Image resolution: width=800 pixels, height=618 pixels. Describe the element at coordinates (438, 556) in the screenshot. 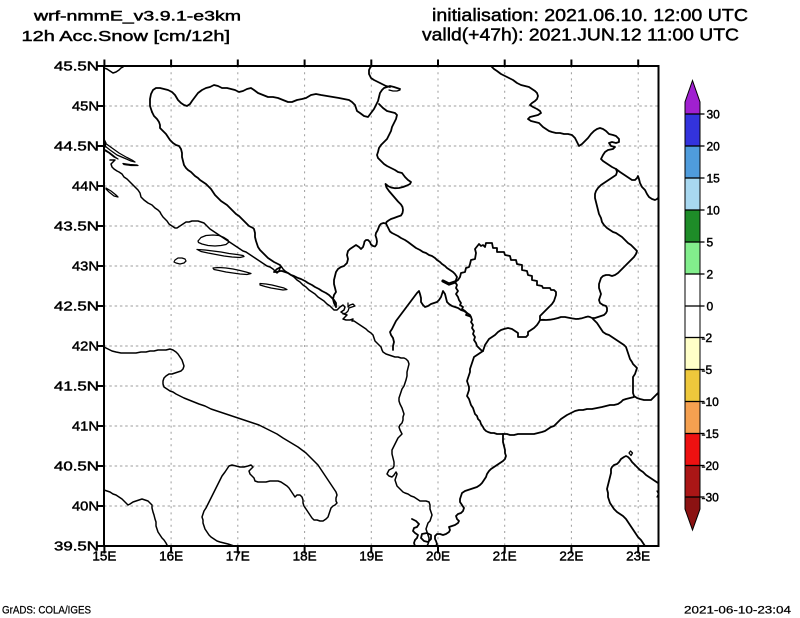

I see `svg-text: 20E` at that location.